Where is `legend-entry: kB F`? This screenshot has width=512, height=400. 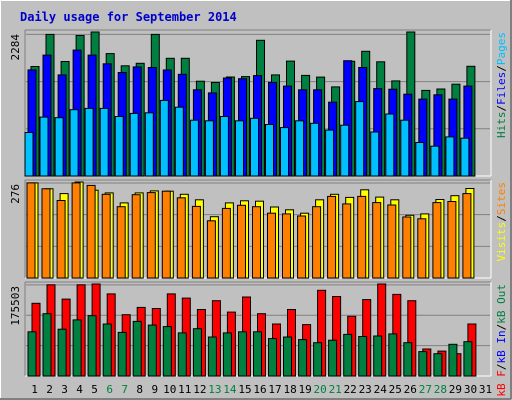 legend-entry: kB F is located at coordinates (501, 383).